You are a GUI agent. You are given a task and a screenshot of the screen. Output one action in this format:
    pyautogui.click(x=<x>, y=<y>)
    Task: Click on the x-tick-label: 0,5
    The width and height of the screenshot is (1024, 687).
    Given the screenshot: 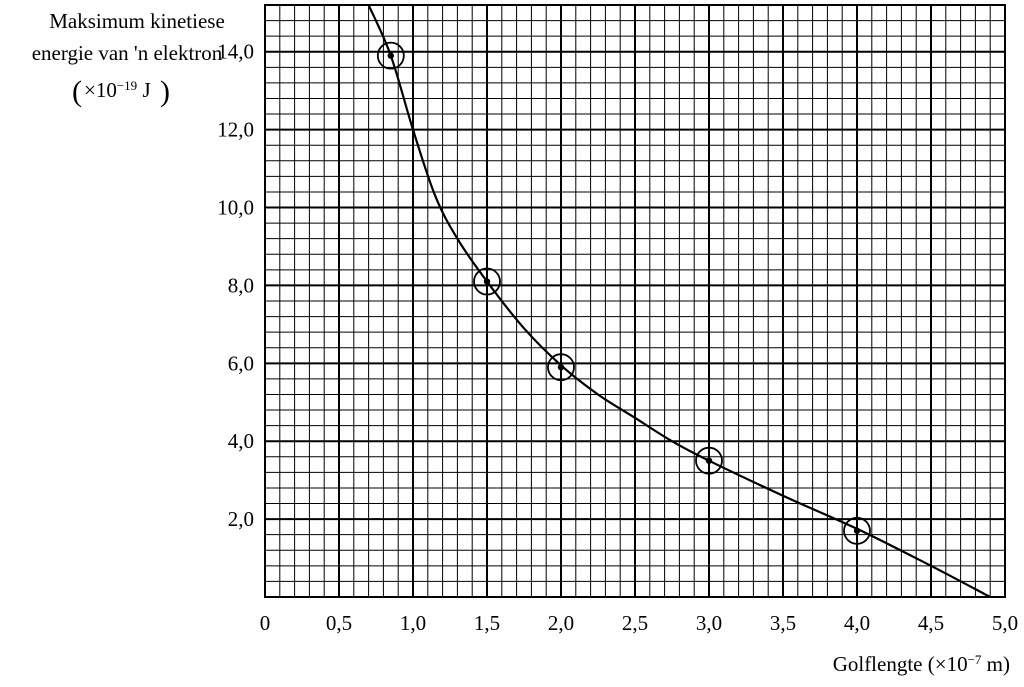 What is the action you would take?
    pyautogui.click(x=339, y=623)
    